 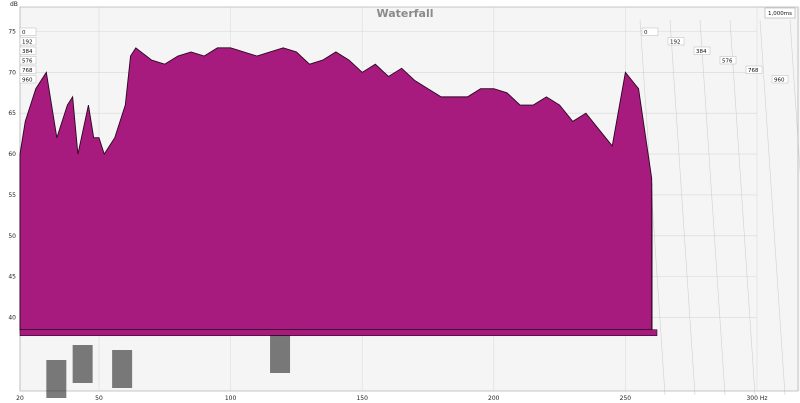 What do you see at coordinates (12, 154) in the screenshot?
I see `y-tick-label: 60` at bounding box center [12, 154].